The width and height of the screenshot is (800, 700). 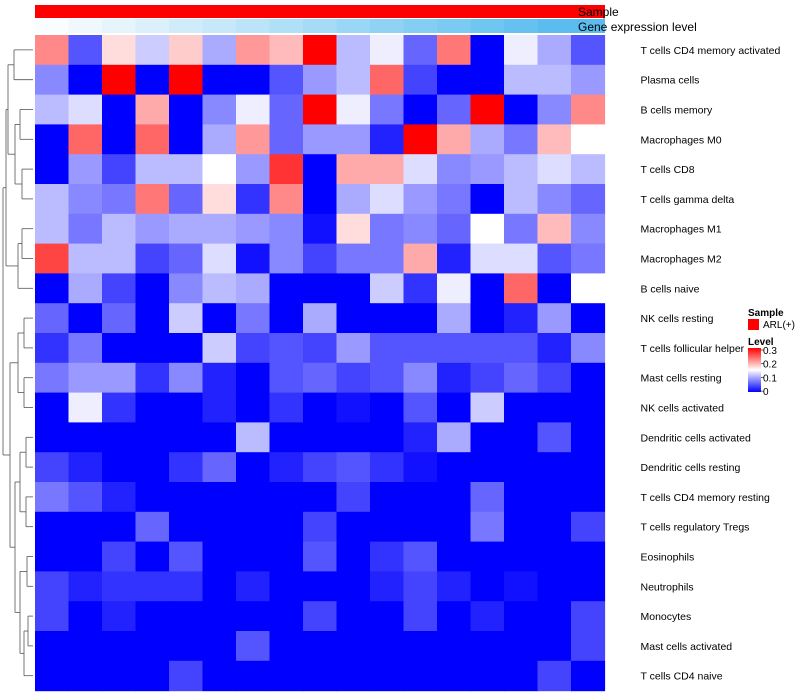 What do you see at coordinates (667, 587) in the screenshot?
I see `row-label: Neutrophils` at bounding box center [667, 587].